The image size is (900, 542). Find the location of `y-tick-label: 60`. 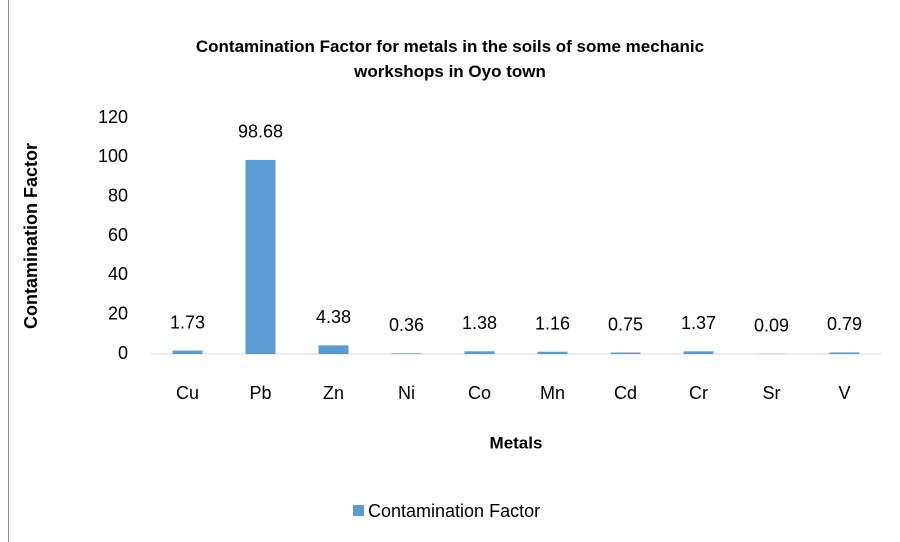

y-tick-label: 60 is located at coordinates (118, 235).